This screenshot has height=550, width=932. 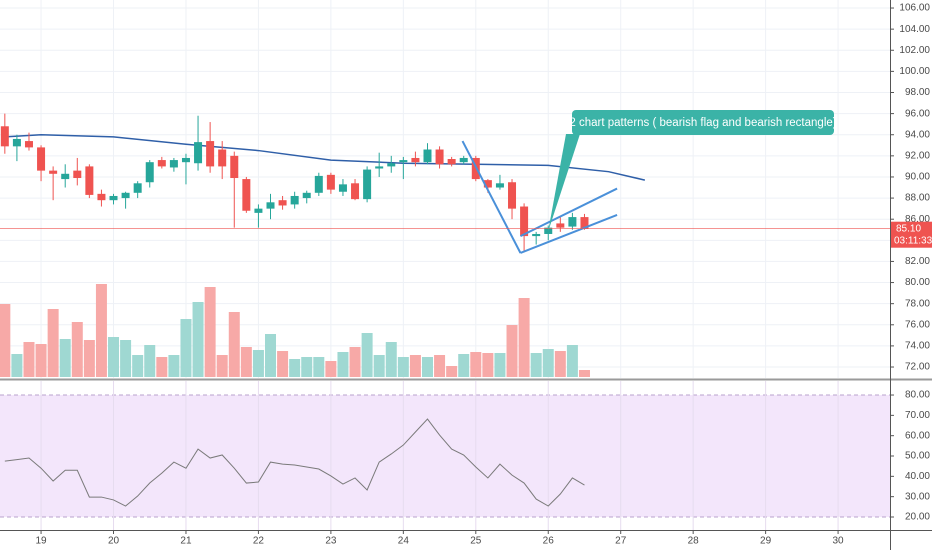 What do you see at coordinates (917, 155) in the screenshot?
I see `y-tick-label: 92.00` at bounding box center [917, 155].